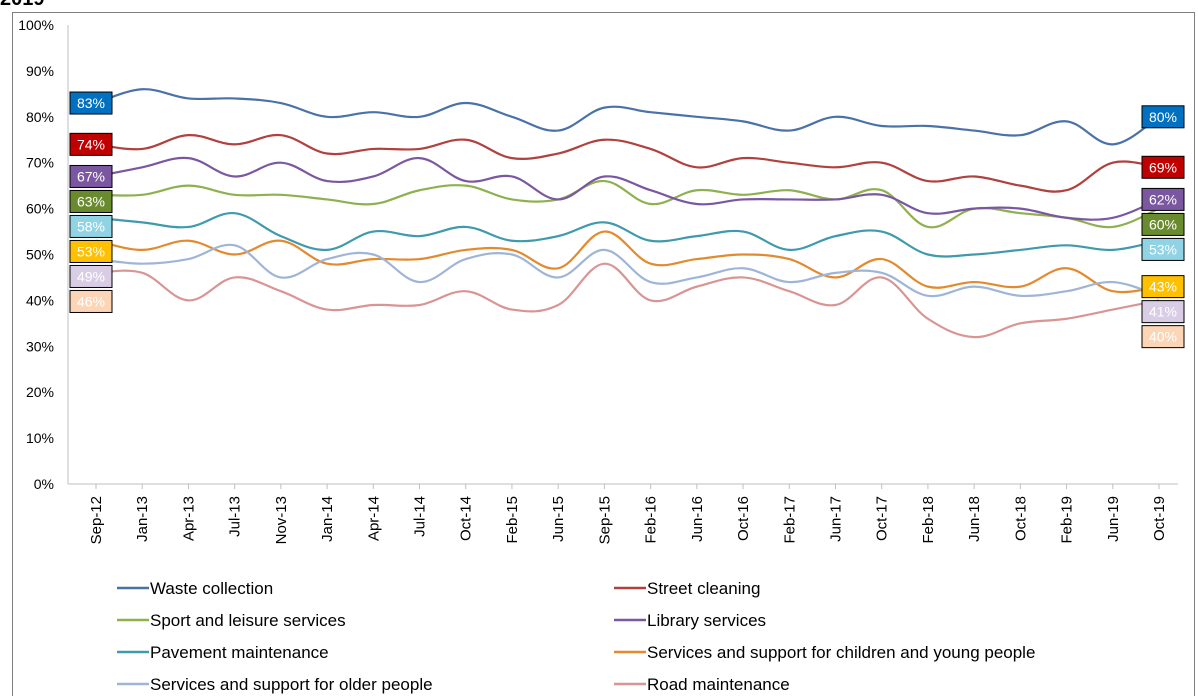  I want to click on y-tick-label: 50%, so click(40, 255).